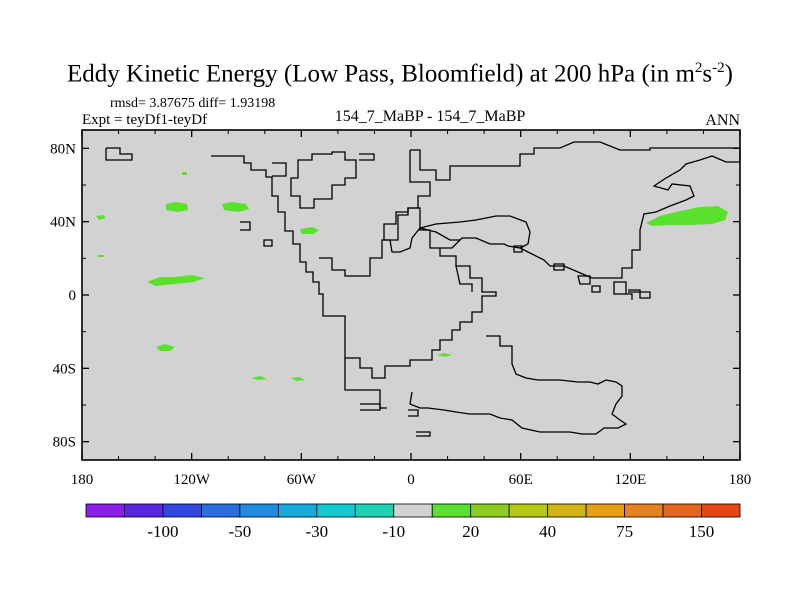  Describe the element at coordinates (630, 480) in the screenshot. I see `x-tick-label: 120E` at that location.